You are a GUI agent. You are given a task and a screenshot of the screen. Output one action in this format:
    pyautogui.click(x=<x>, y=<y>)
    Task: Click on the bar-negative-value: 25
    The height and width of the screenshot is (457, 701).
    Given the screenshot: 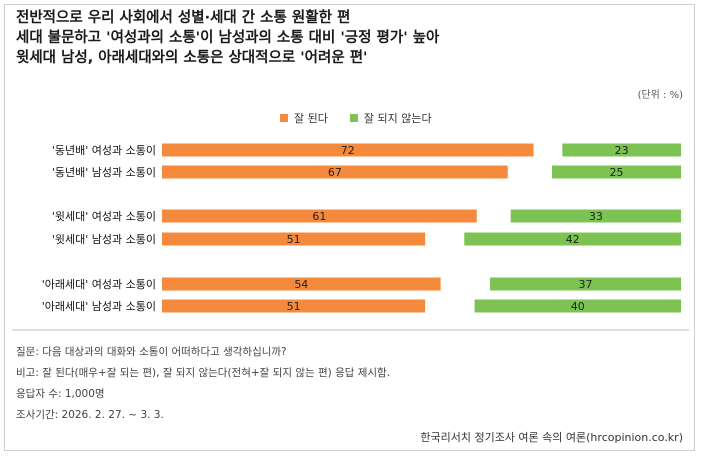 What is the action you would take?
    pyautogui.click(x=617, y=172)
    